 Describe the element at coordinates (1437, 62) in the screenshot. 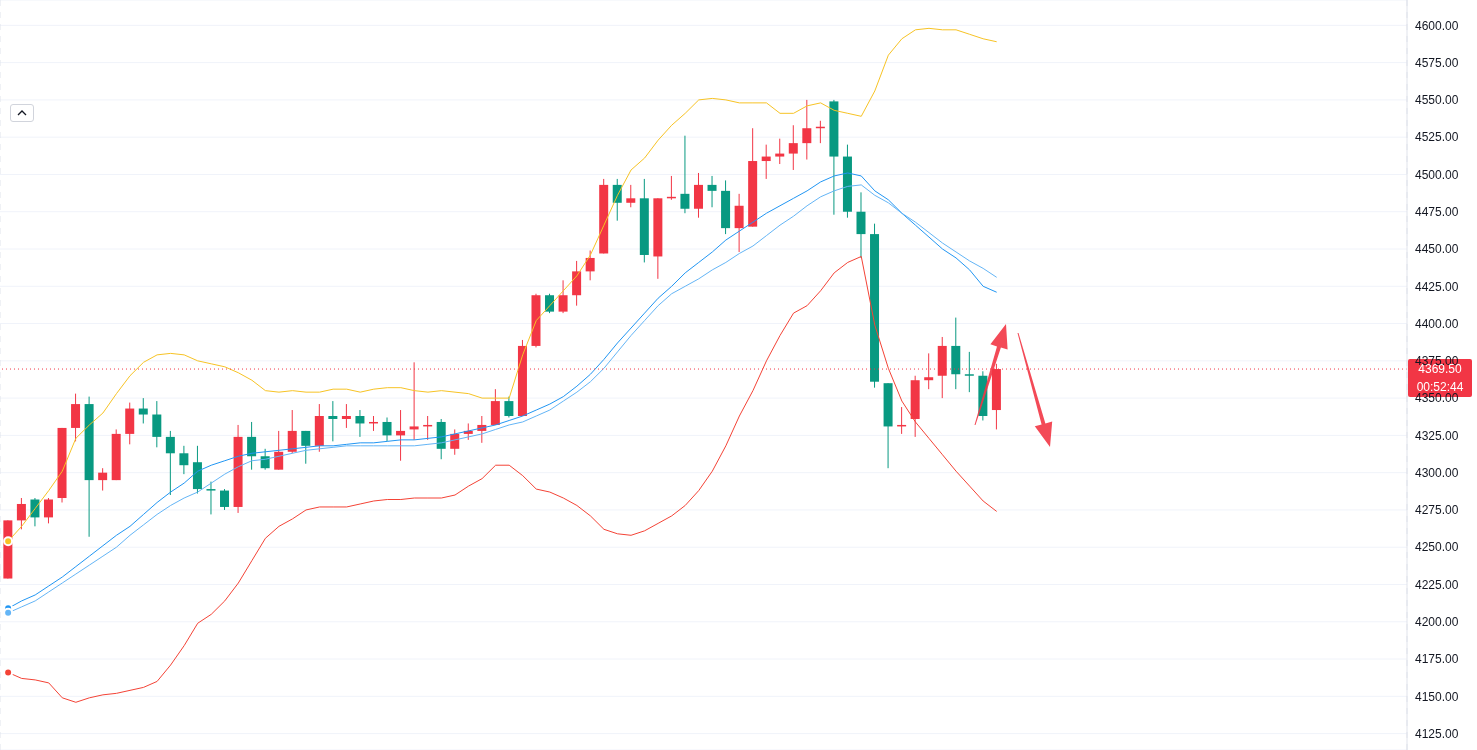

I see `y-tick-label: 4575.00` at that location.